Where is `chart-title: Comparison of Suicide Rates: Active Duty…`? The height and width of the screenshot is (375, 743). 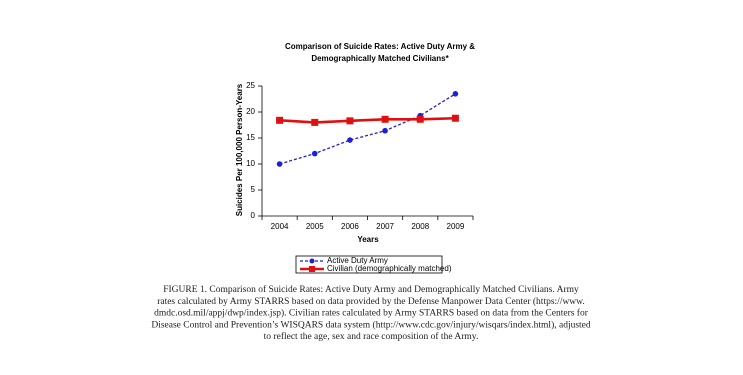 chart-title: Comparison of Suicide Rates: Active Duty… is located at coordinates (380, 46).